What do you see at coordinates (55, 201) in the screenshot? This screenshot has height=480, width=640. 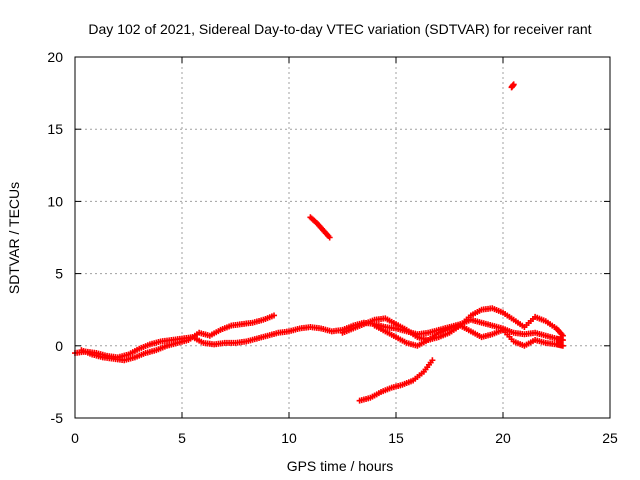 I see `y-tick-label: 10` at bounding box center [55, 201].